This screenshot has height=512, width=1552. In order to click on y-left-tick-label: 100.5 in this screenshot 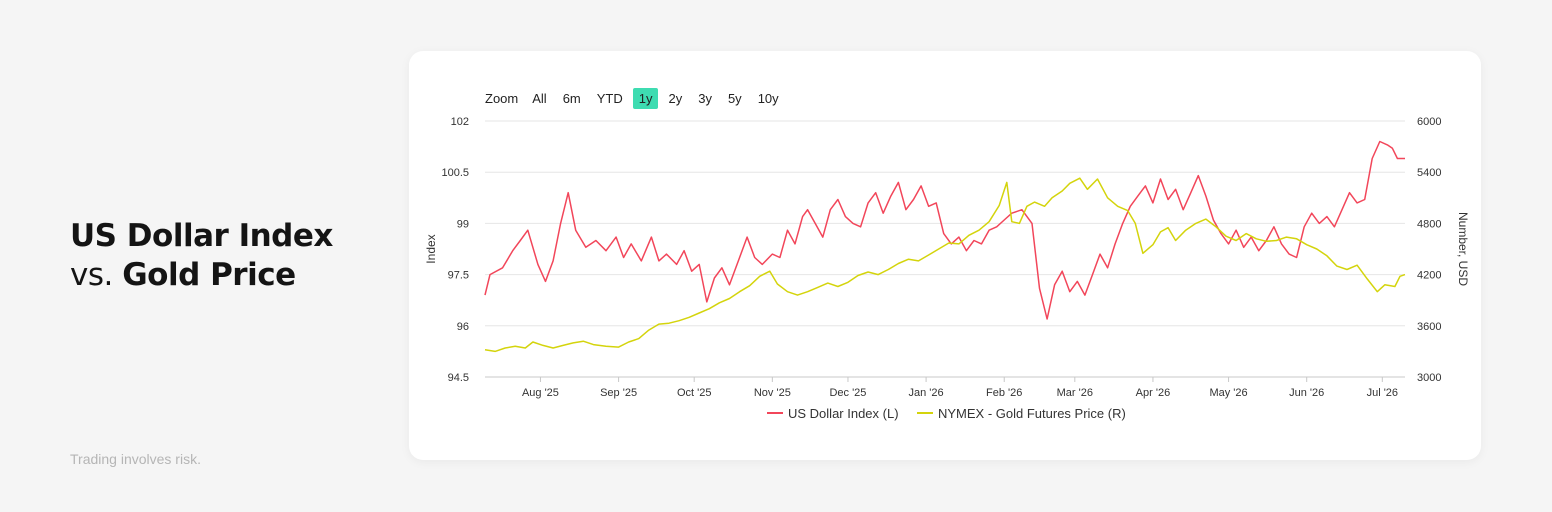, I will do `click(455, 173)`.